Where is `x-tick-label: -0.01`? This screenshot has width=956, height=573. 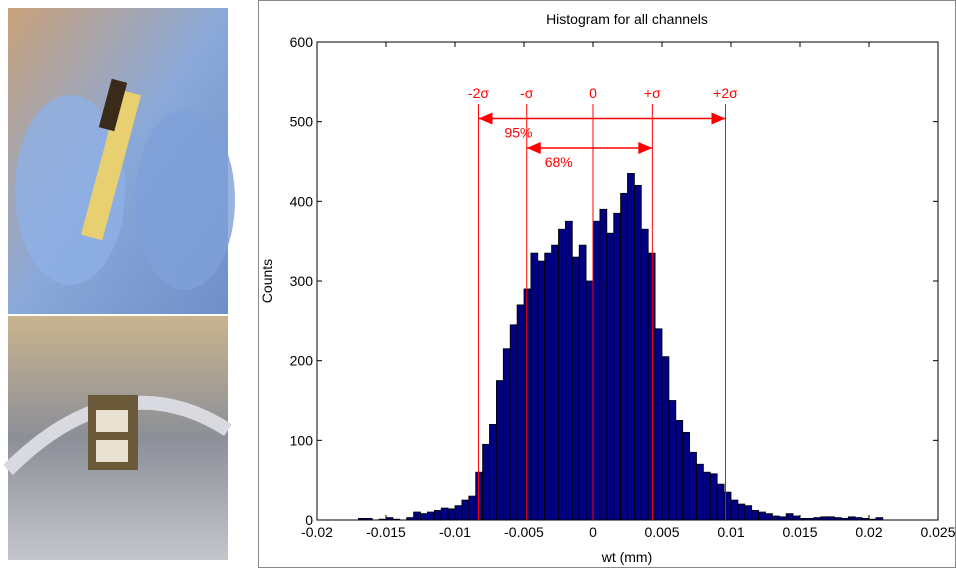 x-tick-label: -0.01 is located at coordinates (455, 532).